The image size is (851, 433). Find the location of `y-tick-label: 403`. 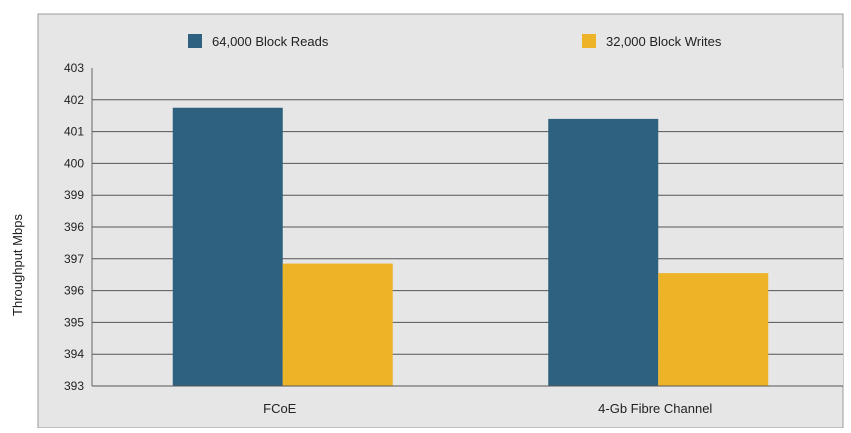

y-tick-label: 403 is located at coordinates (74, 68).